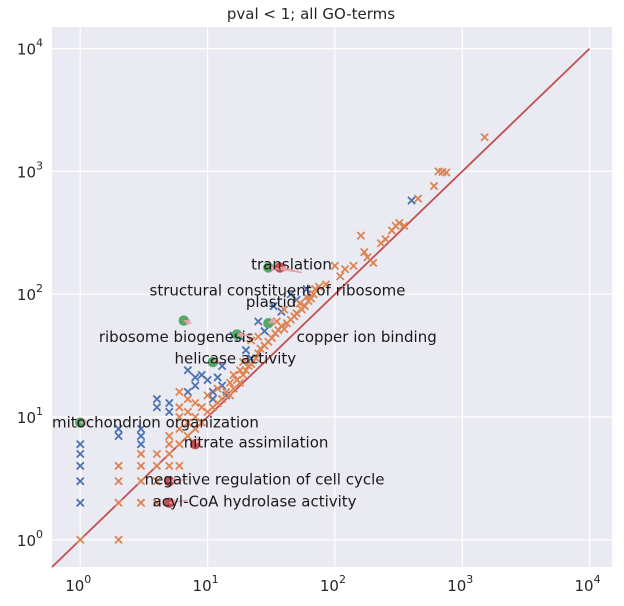 The width and height of the screenshot is (624, 606). I want to click on y-tick-label: 10⁰, so click(30, 539).